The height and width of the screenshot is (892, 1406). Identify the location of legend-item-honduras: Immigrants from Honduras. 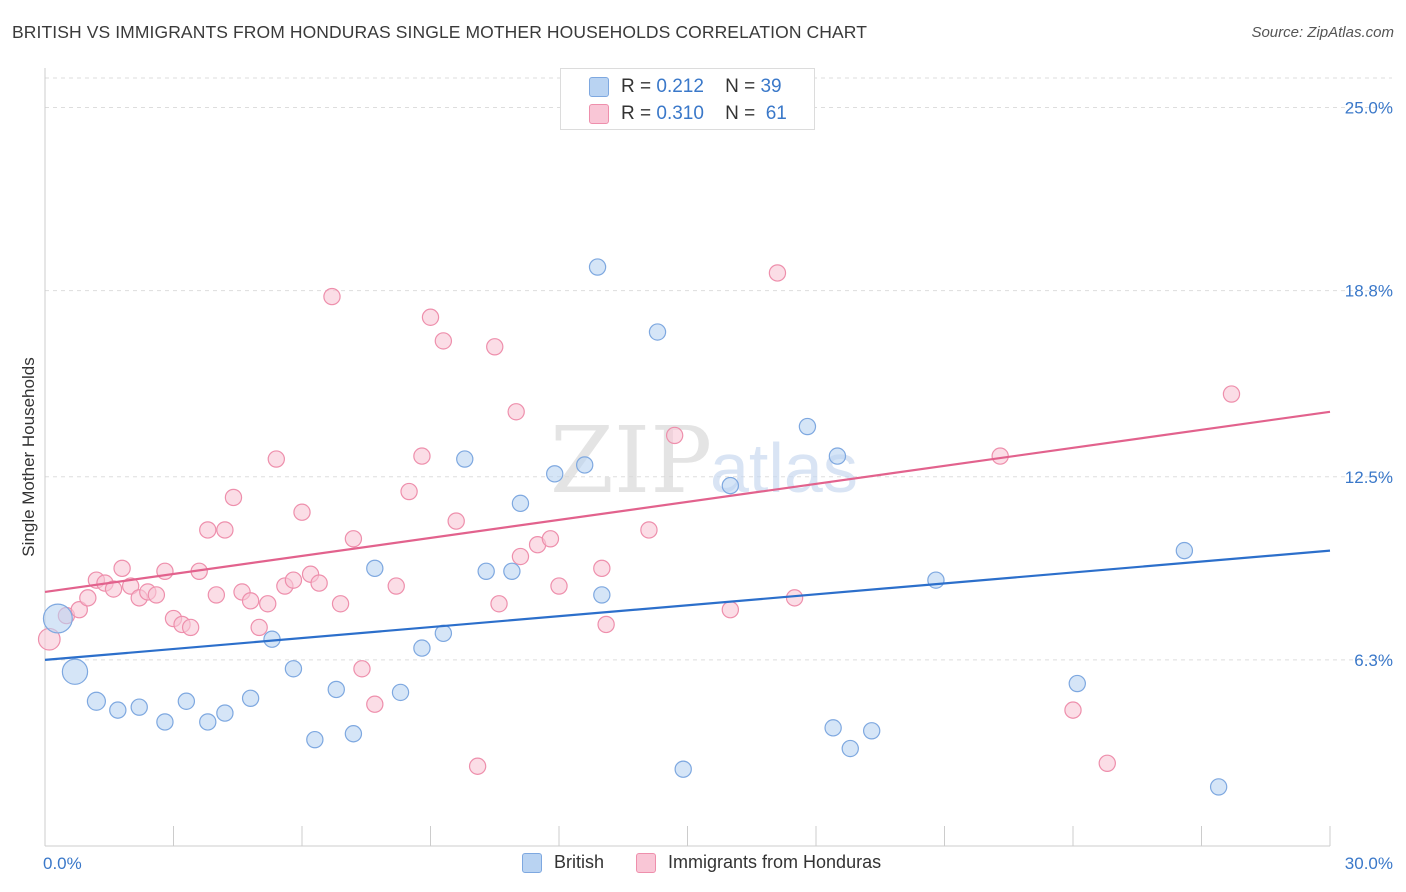
(758, 862).